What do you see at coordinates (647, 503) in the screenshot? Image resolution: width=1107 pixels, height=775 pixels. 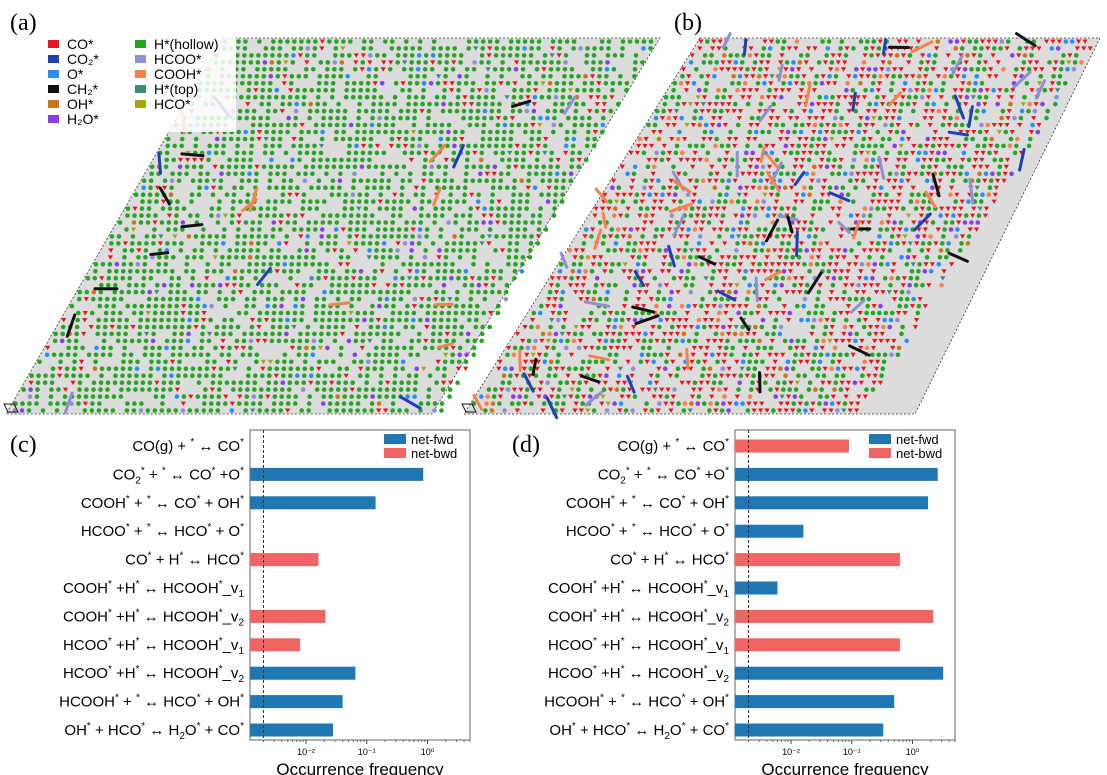 I see `category-label-d-2: COOH*​ + *​ ↔ CO*​ + OH*​` at bounding box center [647, 503].